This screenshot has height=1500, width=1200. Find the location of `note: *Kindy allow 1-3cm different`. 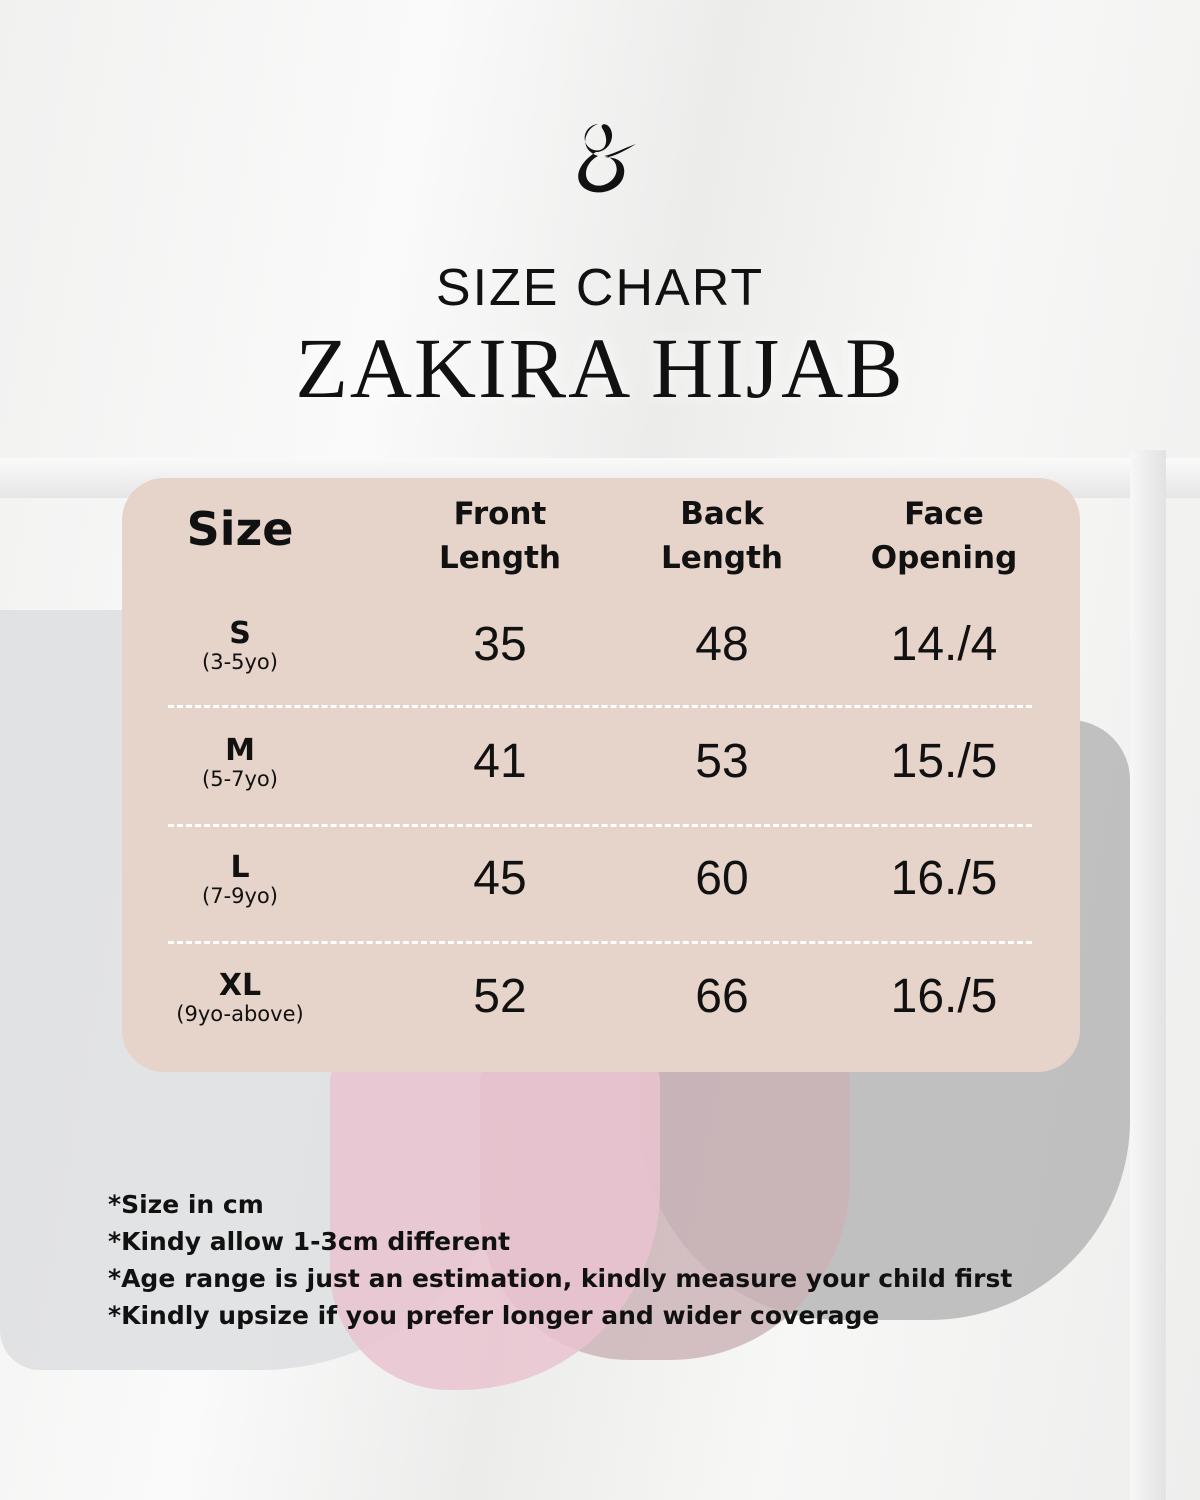

note: *Kindy allow 1-3cm different is located at coordinates (309, 1241).